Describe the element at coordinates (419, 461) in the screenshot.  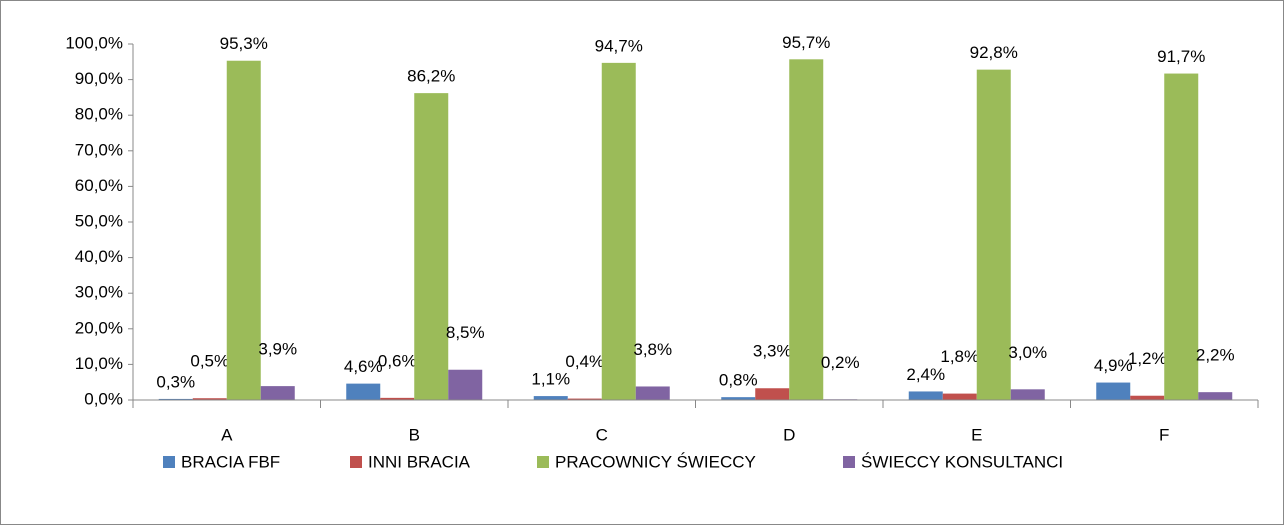
I see `legend-label: INNI BRACIA` at that location.